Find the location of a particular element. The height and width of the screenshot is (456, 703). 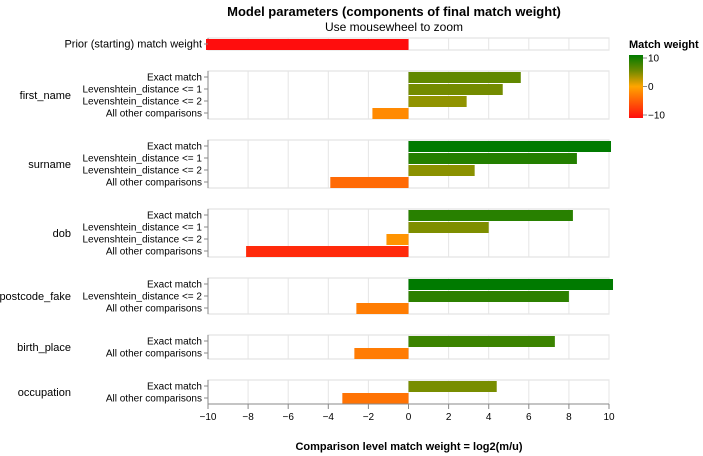

panel-prior: Prior (starting) match weight is located at coordinates (337, 44).